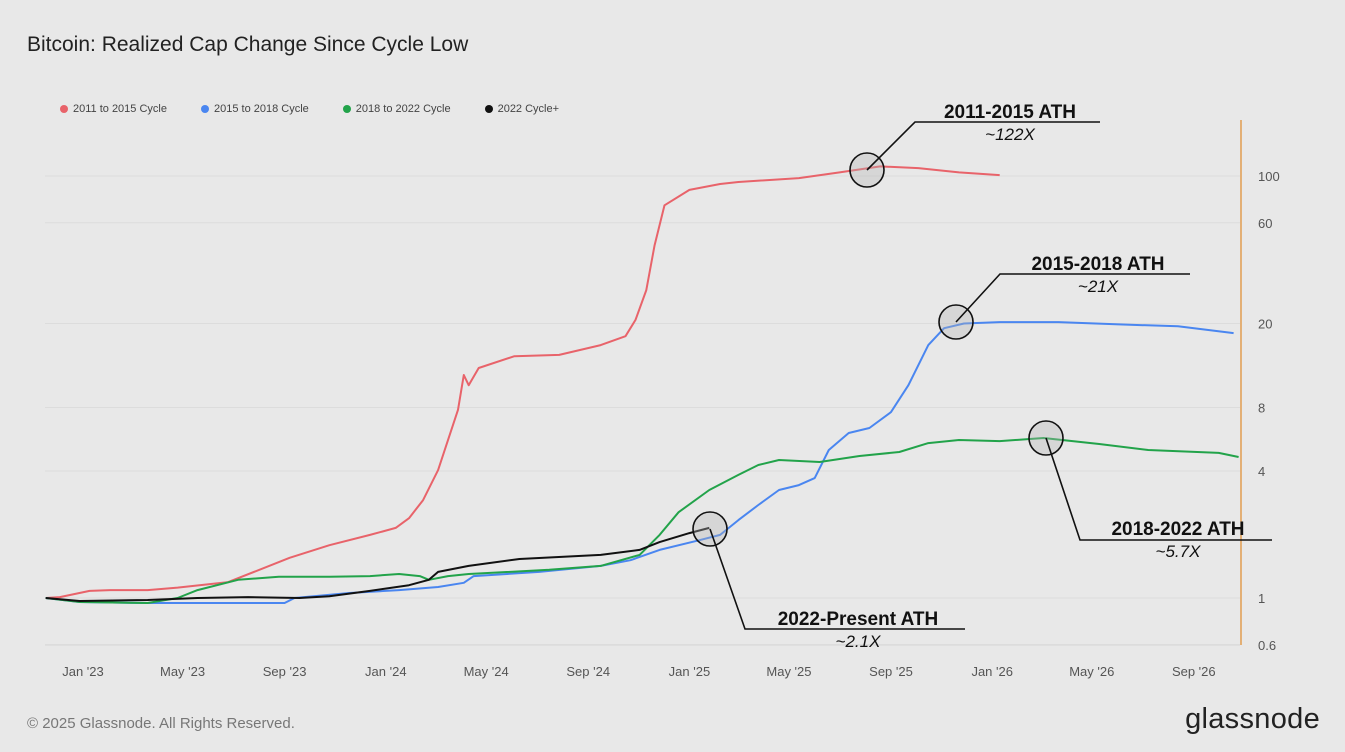  I want to click on x-tick-label: Sep '24, so click(588, 671).